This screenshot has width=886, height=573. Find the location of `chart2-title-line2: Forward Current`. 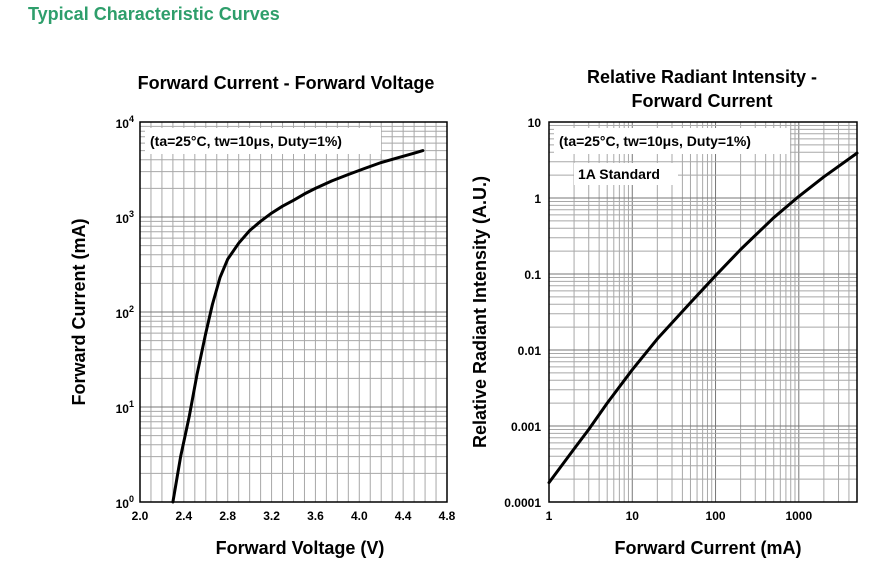

chart2-title-line2: Forward Current is located at coordinates (701, 101).